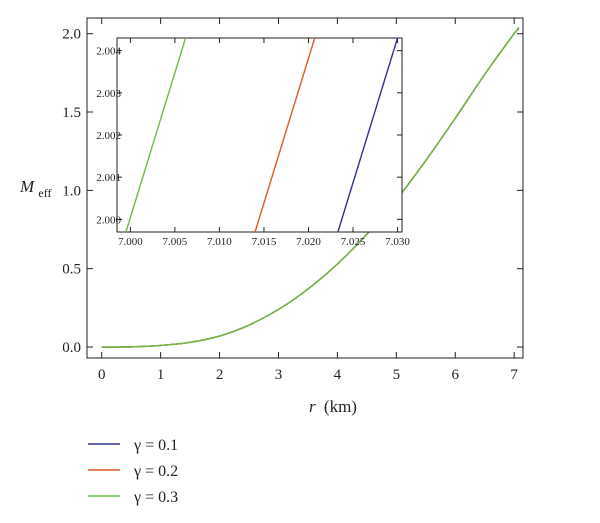 The width and height of the screenshot is (600, 523). What do you see at coordinates (108, 220) in the screenshot?
I see `inset-y-tick-label: 2.000` at bounding box center [108, 220].